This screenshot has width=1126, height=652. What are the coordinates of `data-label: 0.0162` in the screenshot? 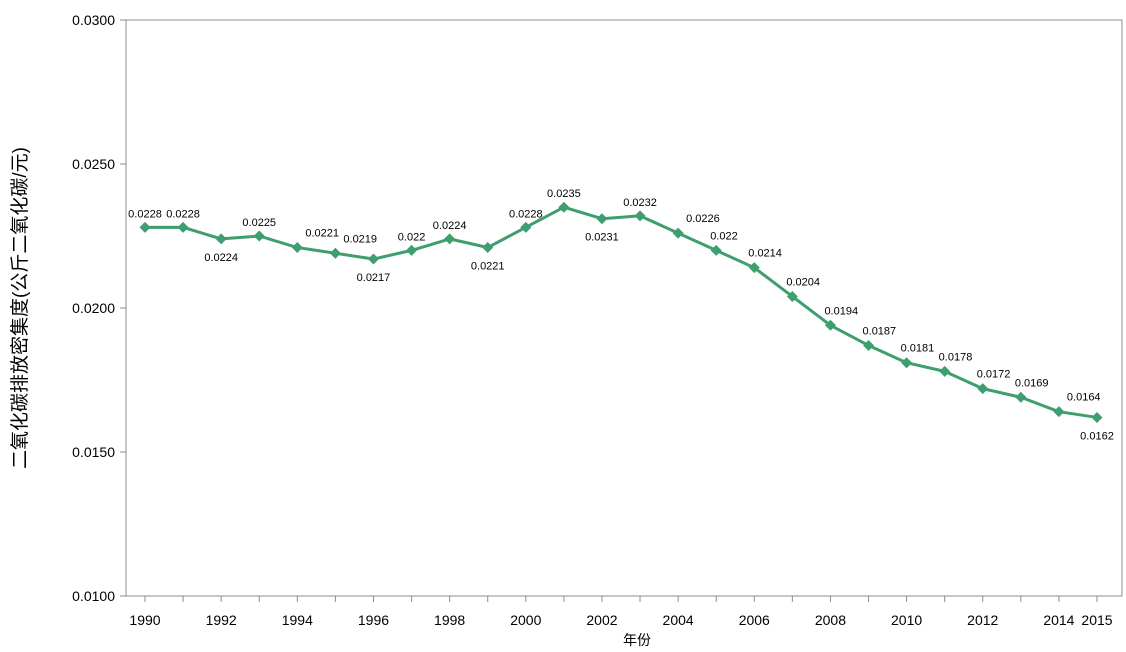 It's located at (1097, 436).